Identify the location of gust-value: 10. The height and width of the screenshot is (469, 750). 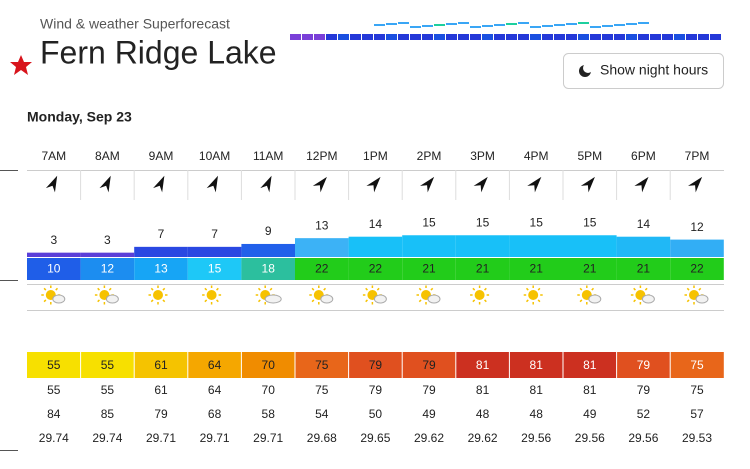
(54, 269).